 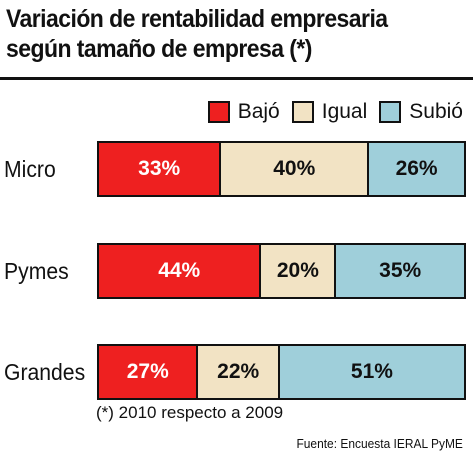 What do you see at coordinates (30, 169) in the screenshot?
I see `category-label-micro: Micro` at bounding box center [30, 169].